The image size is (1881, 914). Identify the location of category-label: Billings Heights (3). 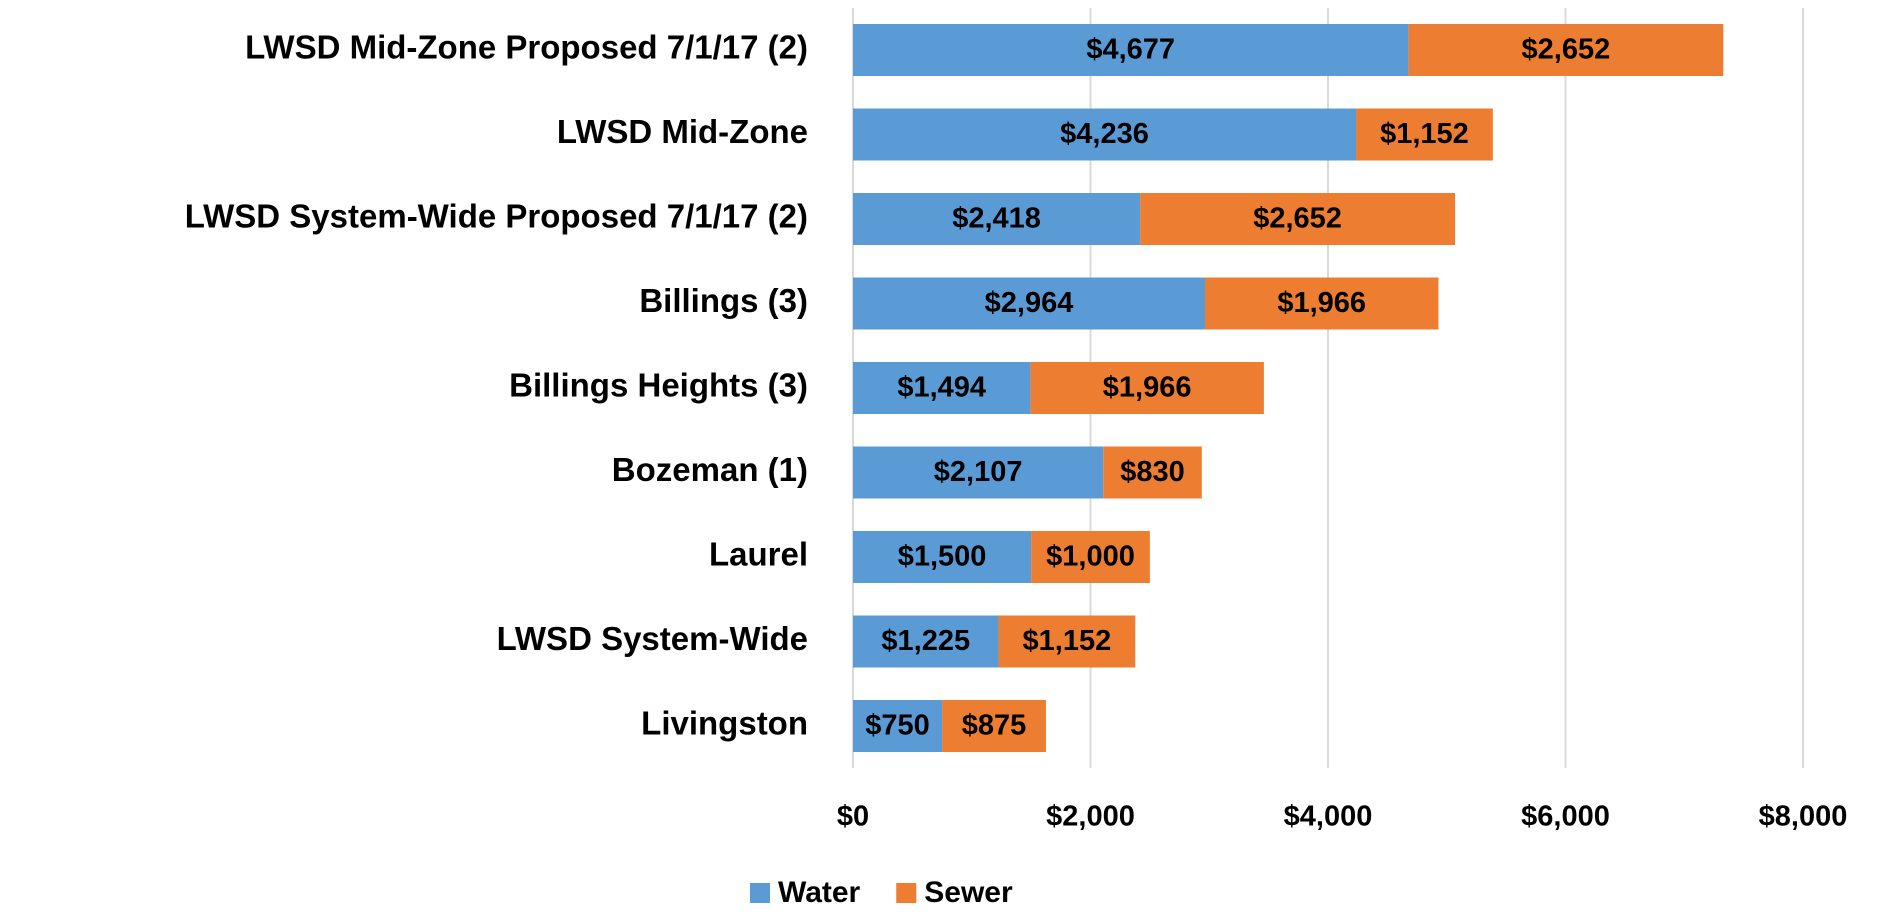
(658, 385).